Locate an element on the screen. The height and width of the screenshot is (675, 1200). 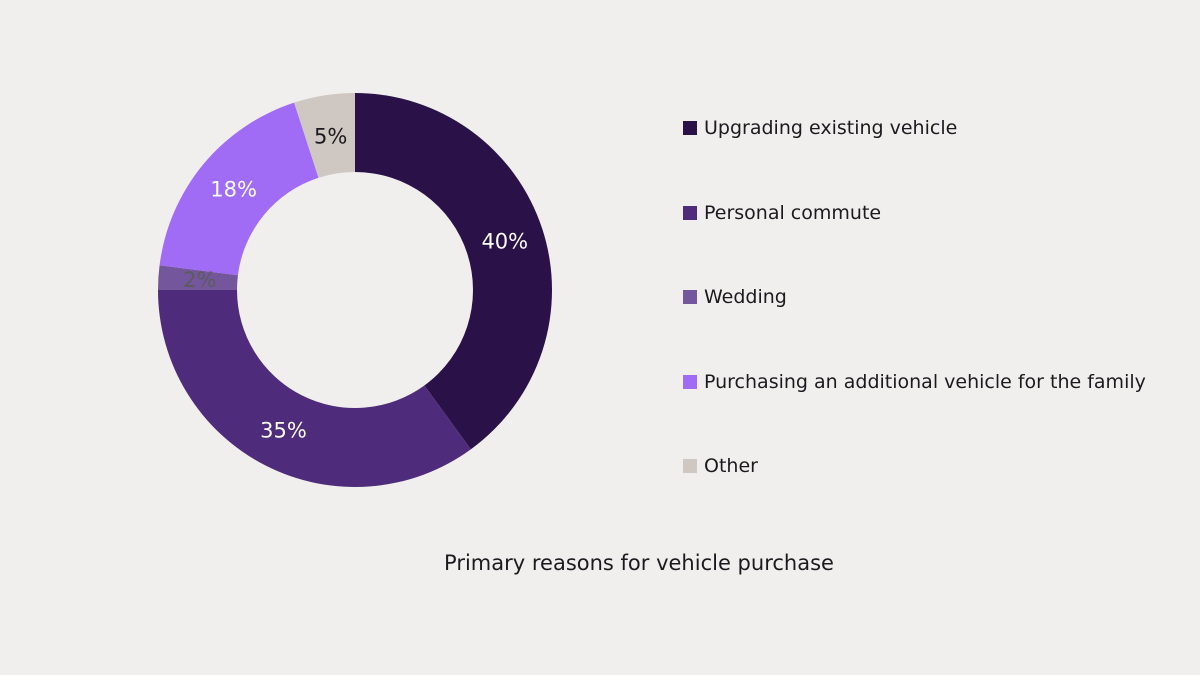
legend-item-upgrading-existing-vehicle: Upgrading existing vehicle is located at coordinates (914, 128).